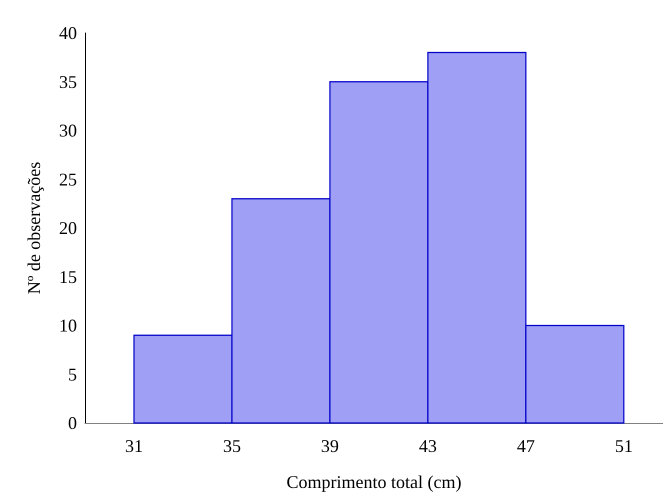 The width and height of the screenshot is (663, 497). Describe the element at coordinates (68, 82) in the screenshot. I see `y-tick-label: 35` at that location.